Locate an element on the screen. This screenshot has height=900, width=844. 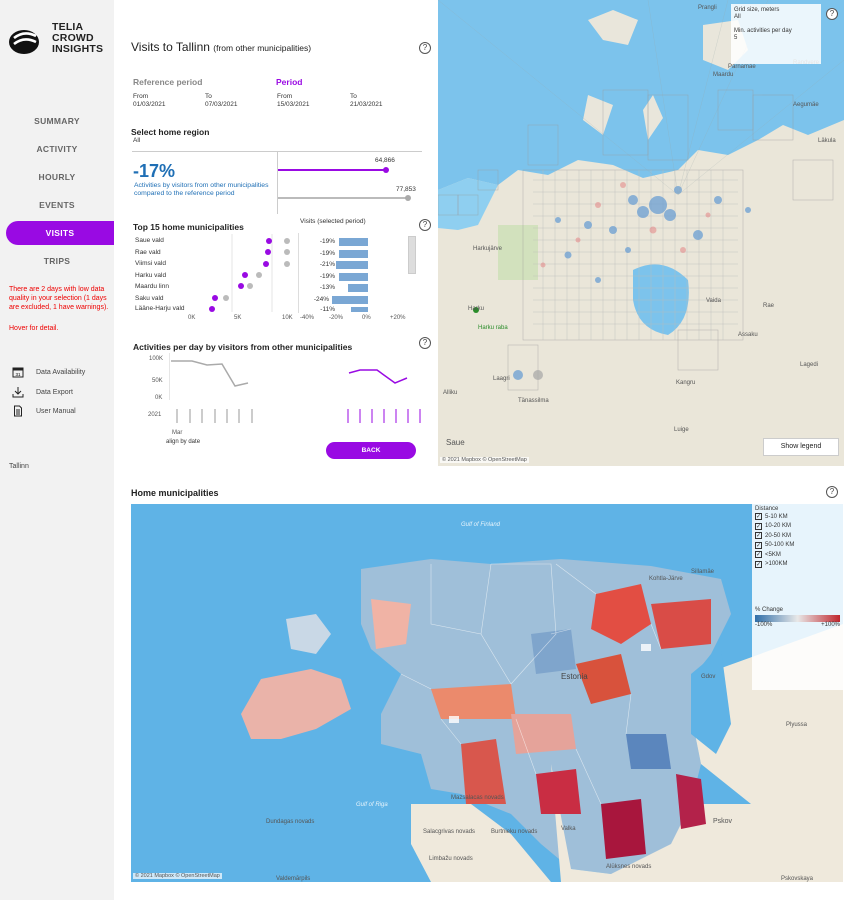
telia-logo-icon is located at coordinates (24, 42).